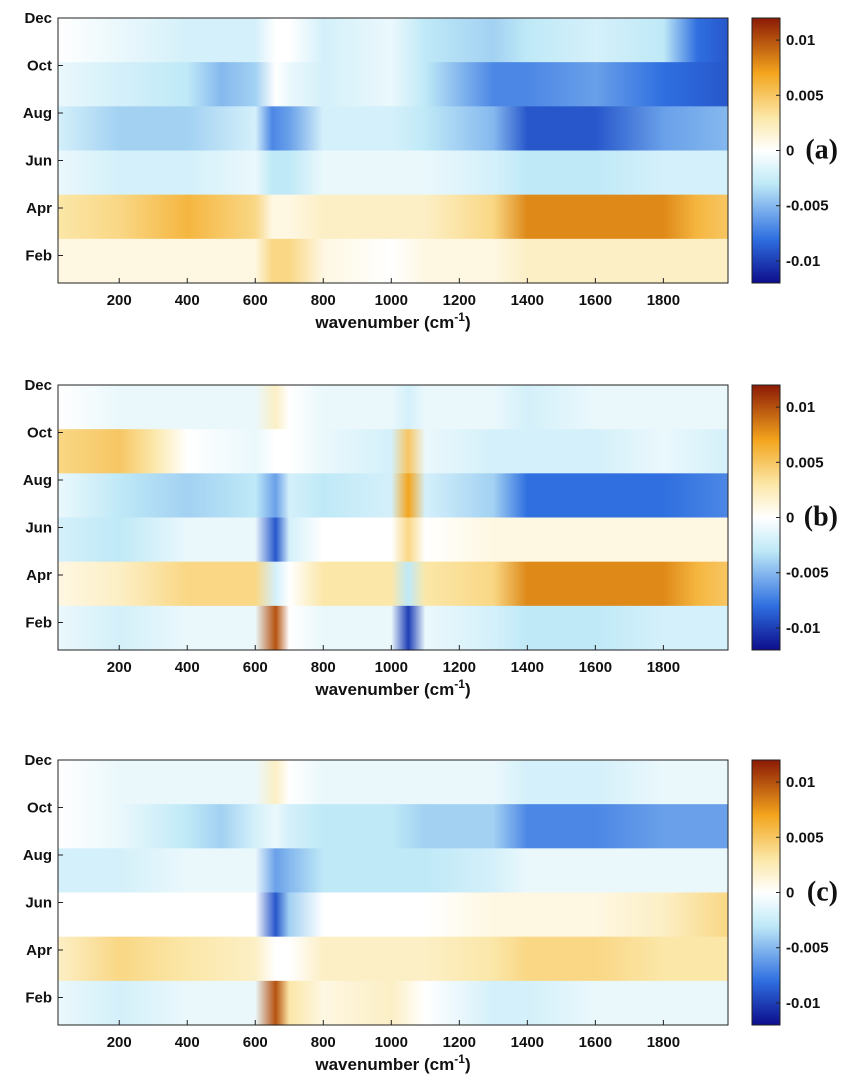 This screenshot has width=855, height=1080. Describe the element at coordinates (822, 892) in the screenshot. I see `panel-label: (c)` at that location.